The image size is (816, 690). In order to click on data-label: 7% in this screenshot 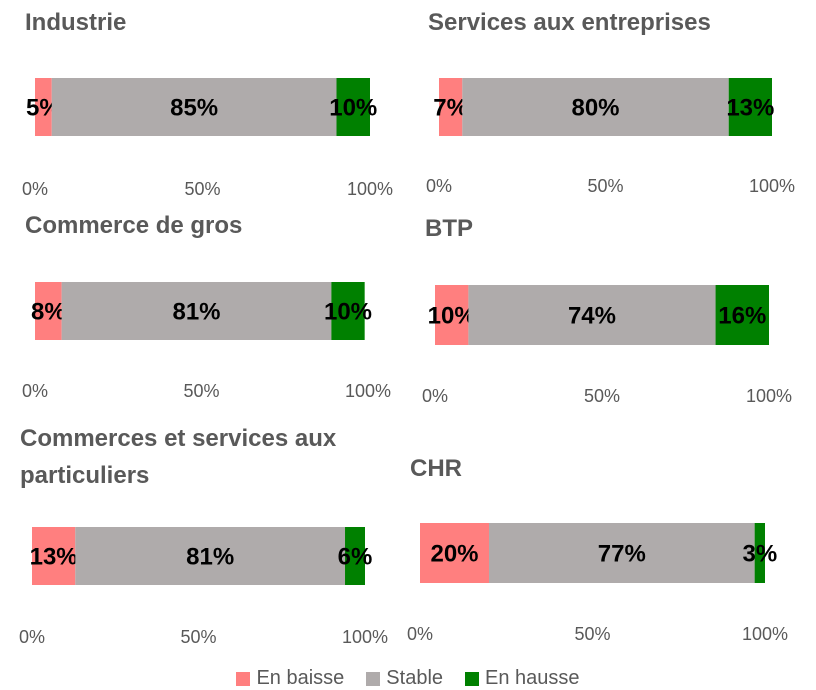, I will do `click(450, 107)`.